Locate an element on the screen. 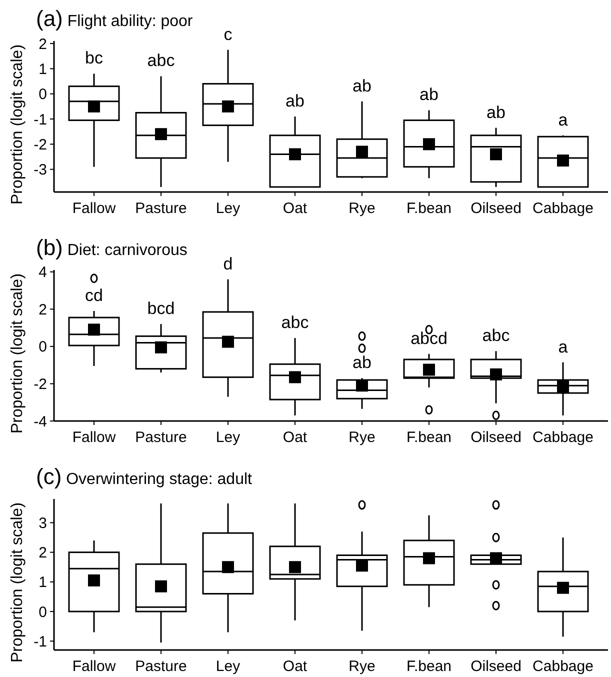  y-tick-label: 4 is located at coordinates (42, 273).